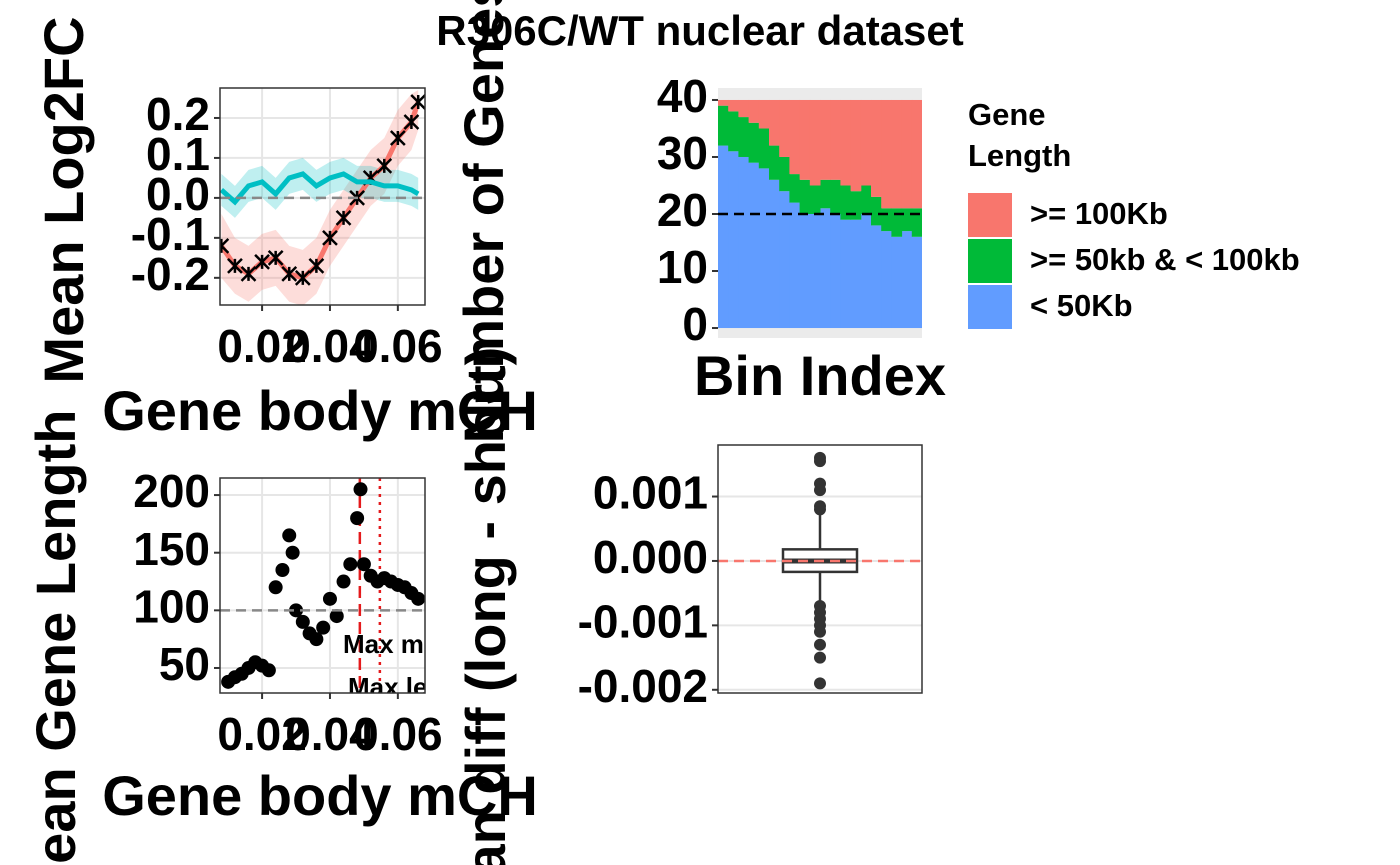  I want to click on y-tick-label: 40, so click(682, 96).